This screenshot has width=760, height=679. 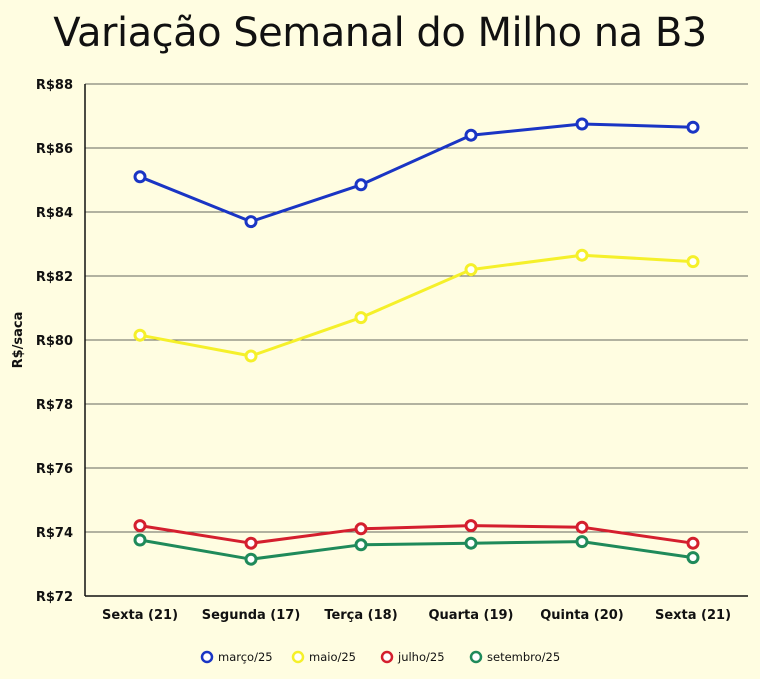 What do you see at coordinates (471, 615) in the screenshot?
I see `x-tick-label: Quarta (19)` at bounding box center [471, 615].